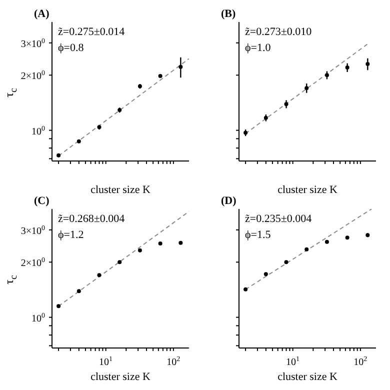 The image size is (390, 390). Describe the element at coordinates (71, 235) in the screenshot. I see `annotation: ϕ=1.2` at that location.